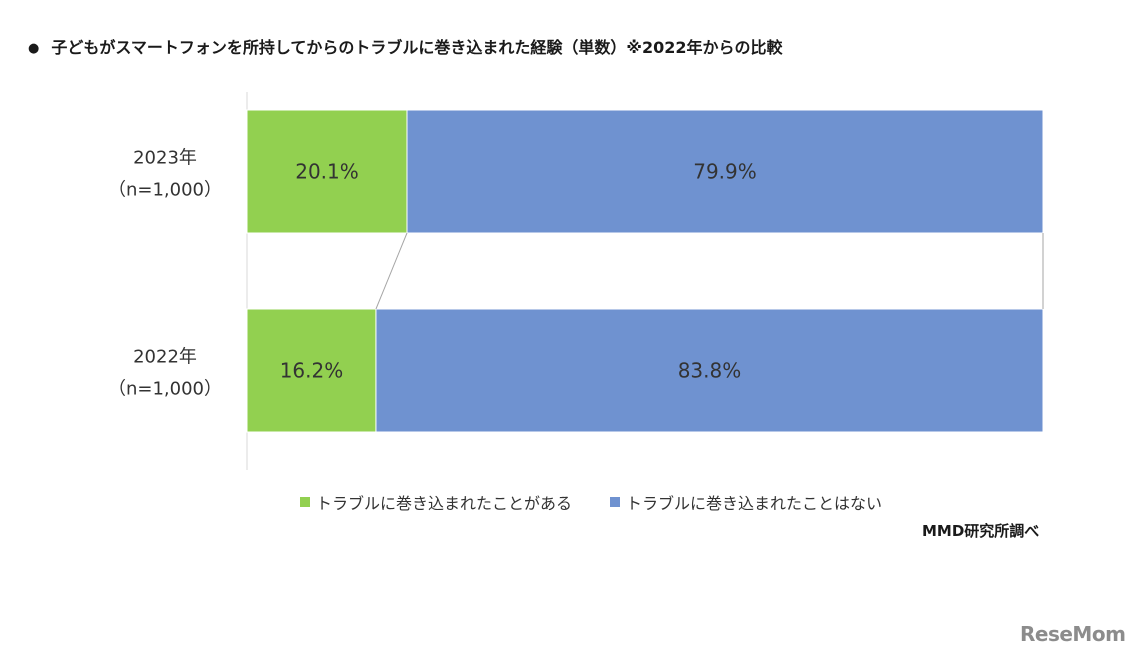  I want to click on bar-2022-not-experienced, so click(709, 370).